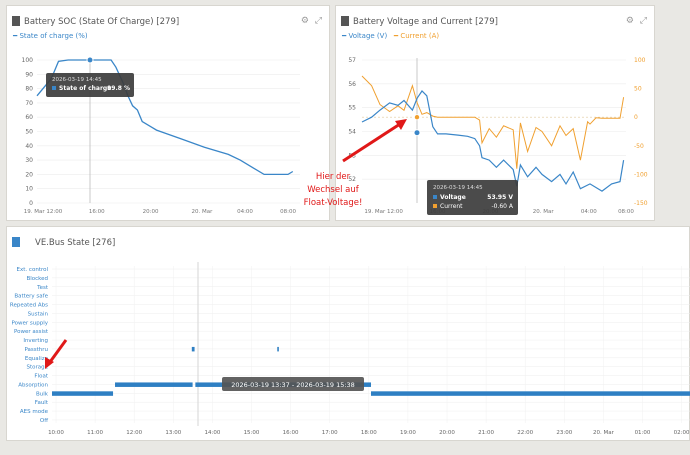 The image size is (690, 455). Describe the element at coordinates (38, 314) in the screenshot. I see `state-label: Sustain` at that location.